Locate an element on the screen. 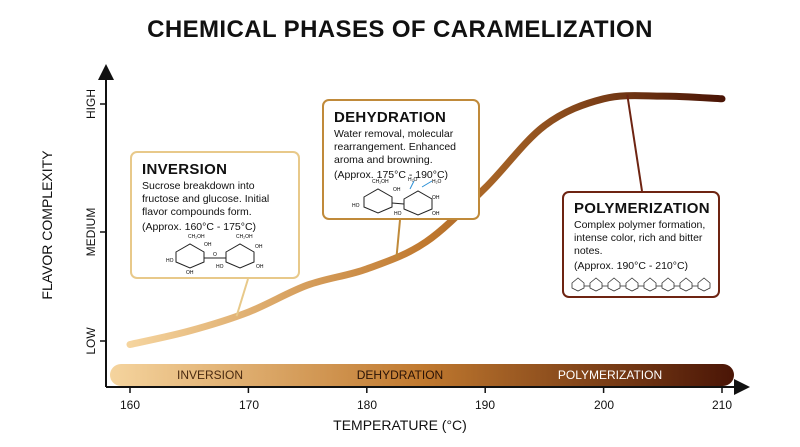 The height and width of the screenshot is (447, 800). band-label-polymerization: POLYMERIZATION is located at coordinates (610, 375).